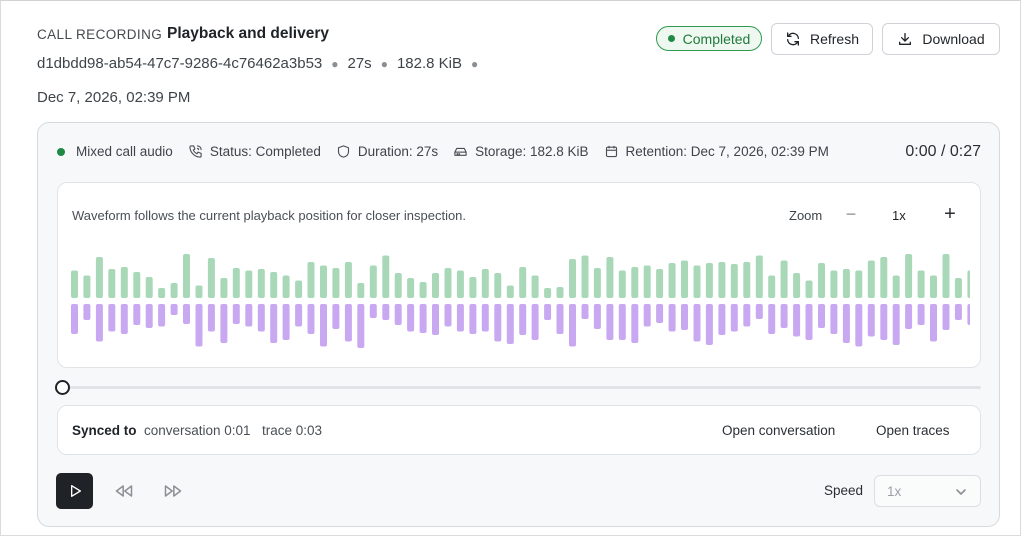  What do you see at coordinates (519, 387) in the screenshot?
I see `seek-track` at bounding box center [519, 387].